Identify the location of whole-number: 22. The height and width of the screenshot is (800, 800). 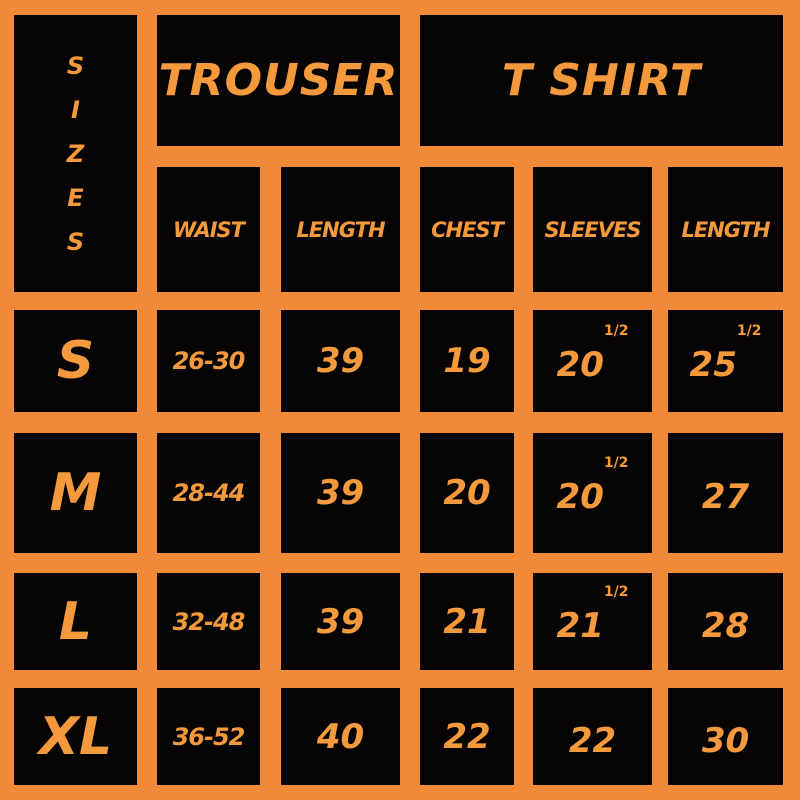
(592, 740).